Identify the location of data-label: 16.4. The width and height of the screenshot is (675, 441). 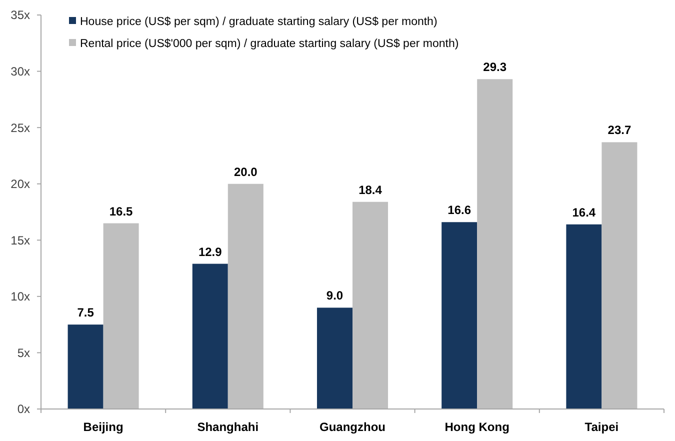
(584, 212).